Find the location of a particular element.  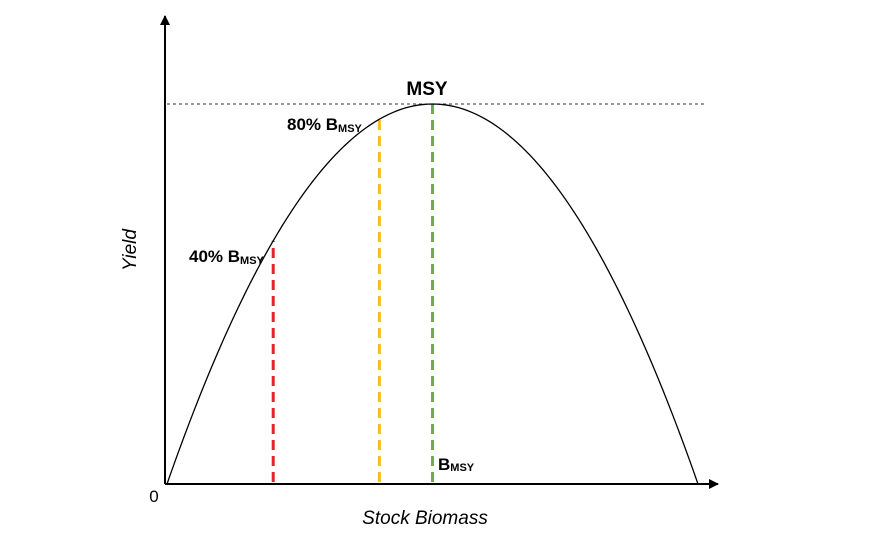

origin-label: 0 is located at coordinates (153, 496).